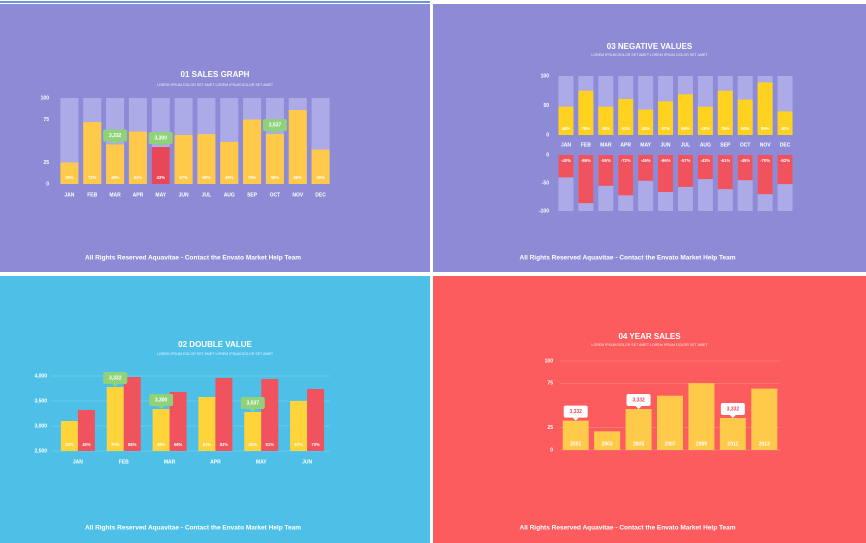  What do you see at coordinates (206, 177) in the screenshot?
I see `value-label: 58%` at bounding box center [206, 177].